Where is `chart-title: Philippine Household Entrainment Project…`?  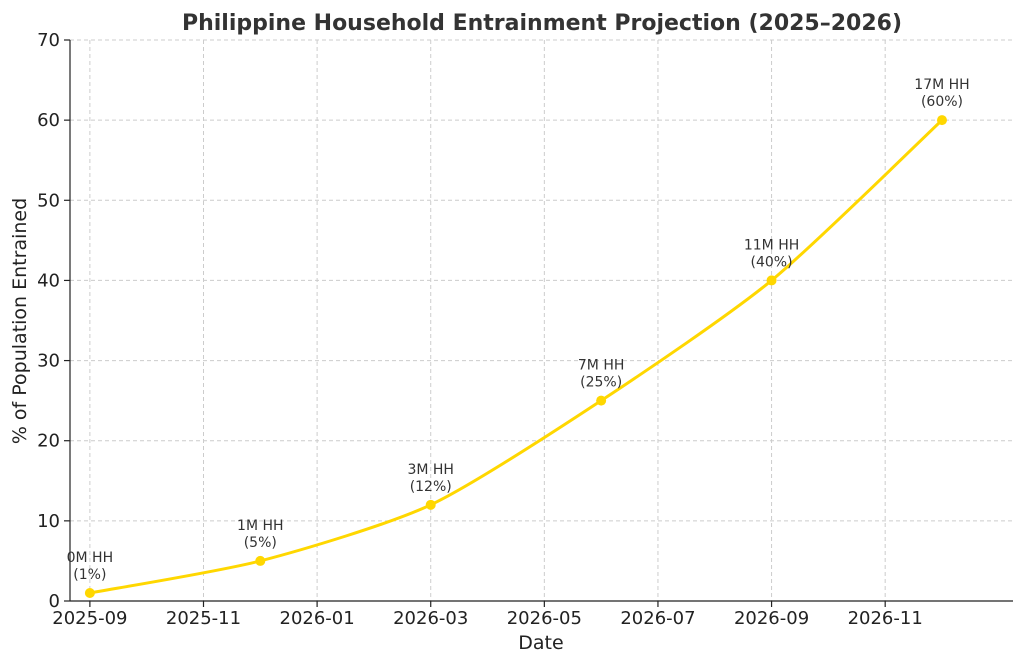
chart-title: Philippine Household Entrainment Project… is located at coordinates (542, 23).